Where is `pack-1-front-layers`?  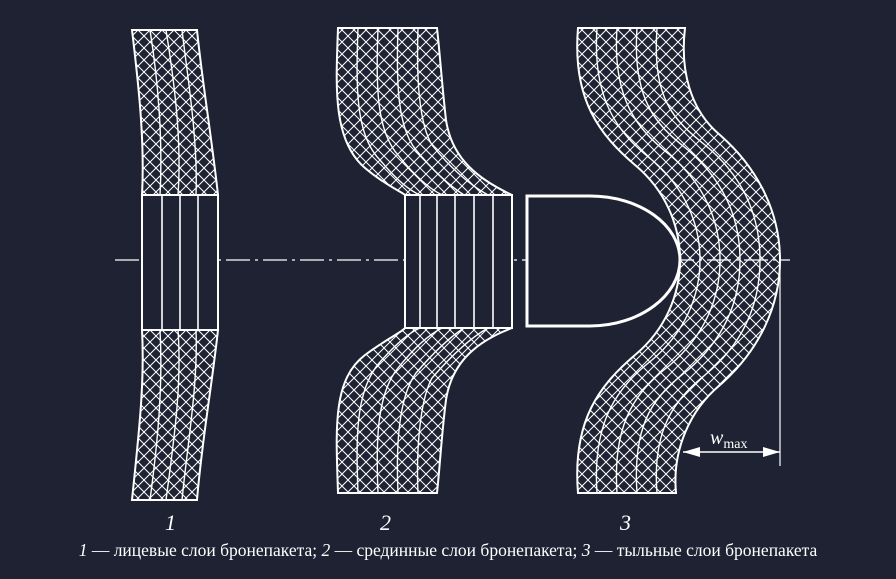 pack-1-front-layers is located at coordinates (175, 265).